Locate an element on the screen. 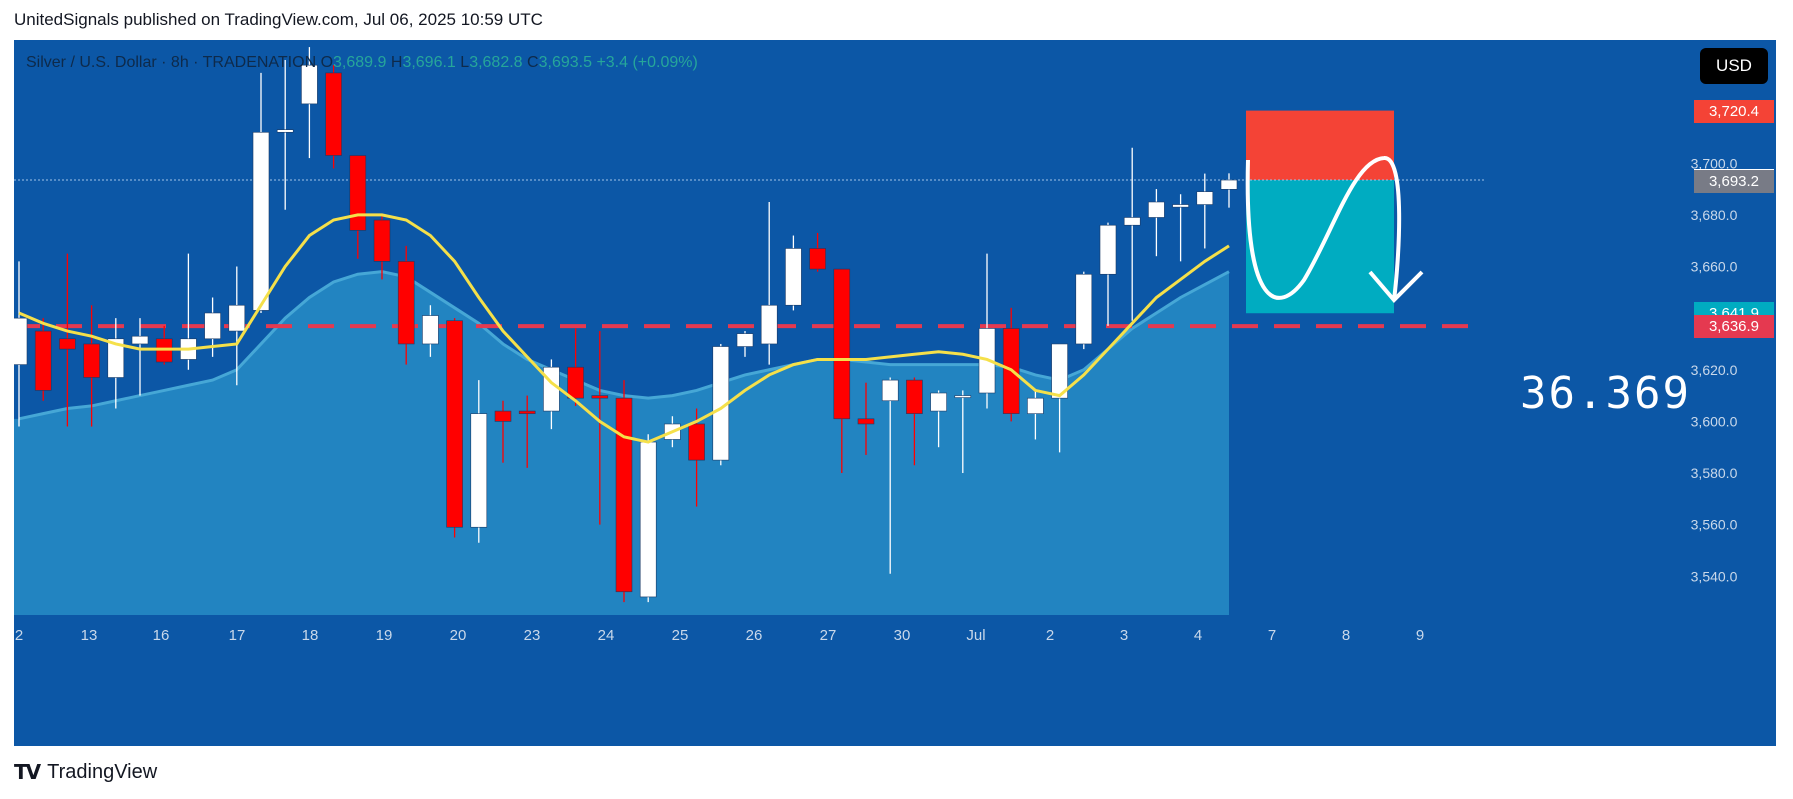 This screenshot has height=799, width=1793. y-tick-label: 3,660.0 is located at coordinates (1714, 267).